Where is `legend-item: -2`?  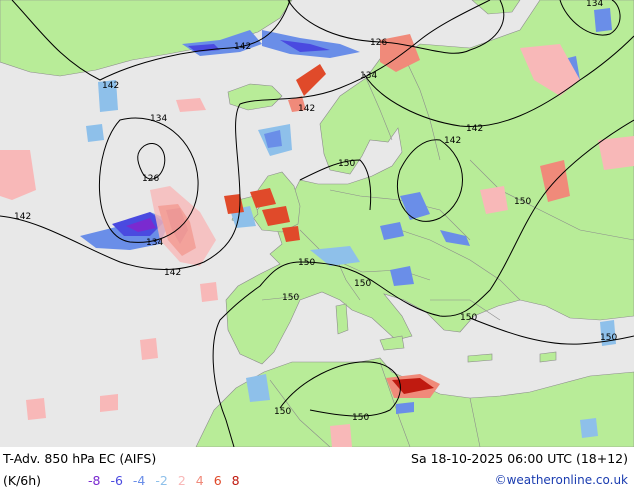
legend-item: -2 is located at coordinates (161, 480).